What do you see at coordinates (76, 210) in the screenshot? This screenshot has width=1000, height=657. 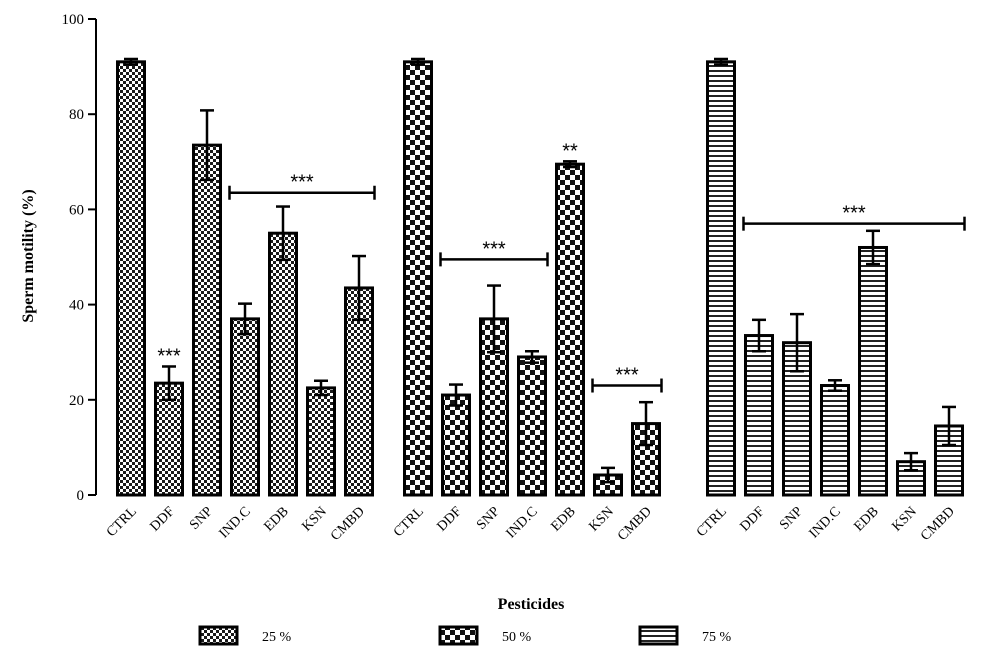 I see `y-tick-label: 60` at bounding box center [76, 210].